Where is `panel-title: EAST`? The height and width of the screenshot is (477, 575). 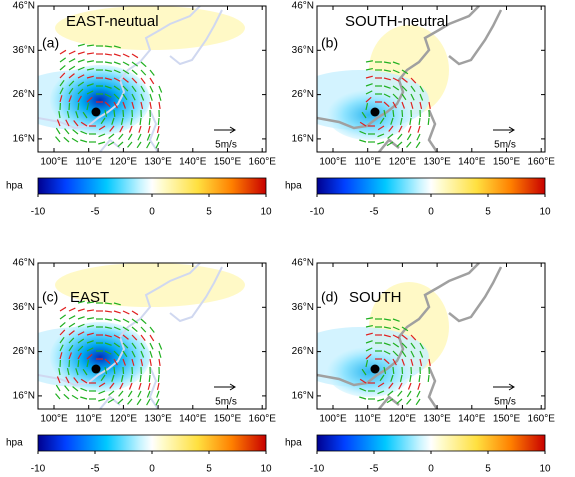
panel-title: EAST is located at coordinates (89, 297).